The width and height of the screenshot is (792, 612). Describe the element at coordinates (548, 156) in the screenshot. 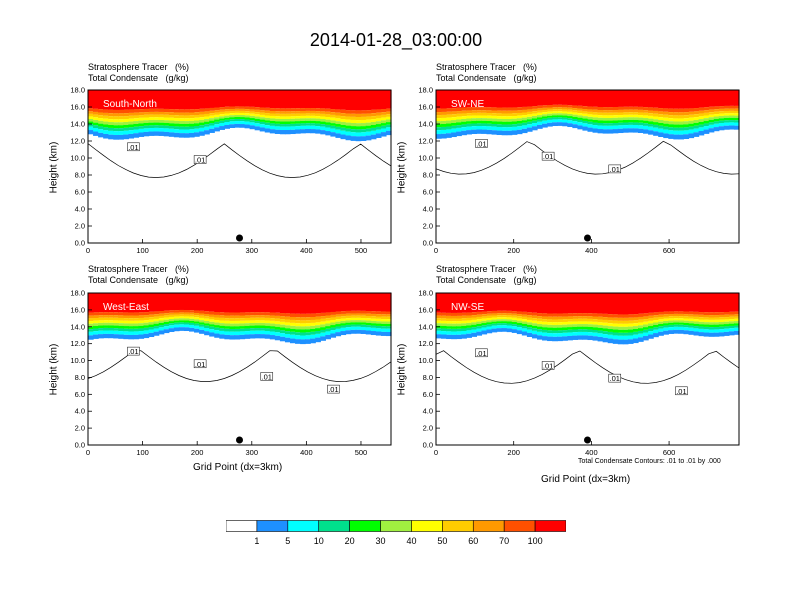

I see `contour-label: .01` at that location.